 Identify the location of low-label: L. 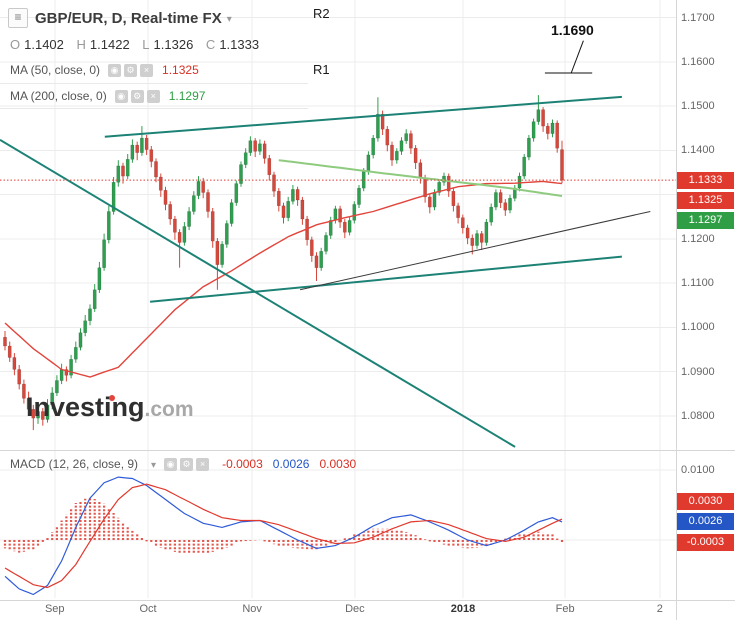
(146, 44).